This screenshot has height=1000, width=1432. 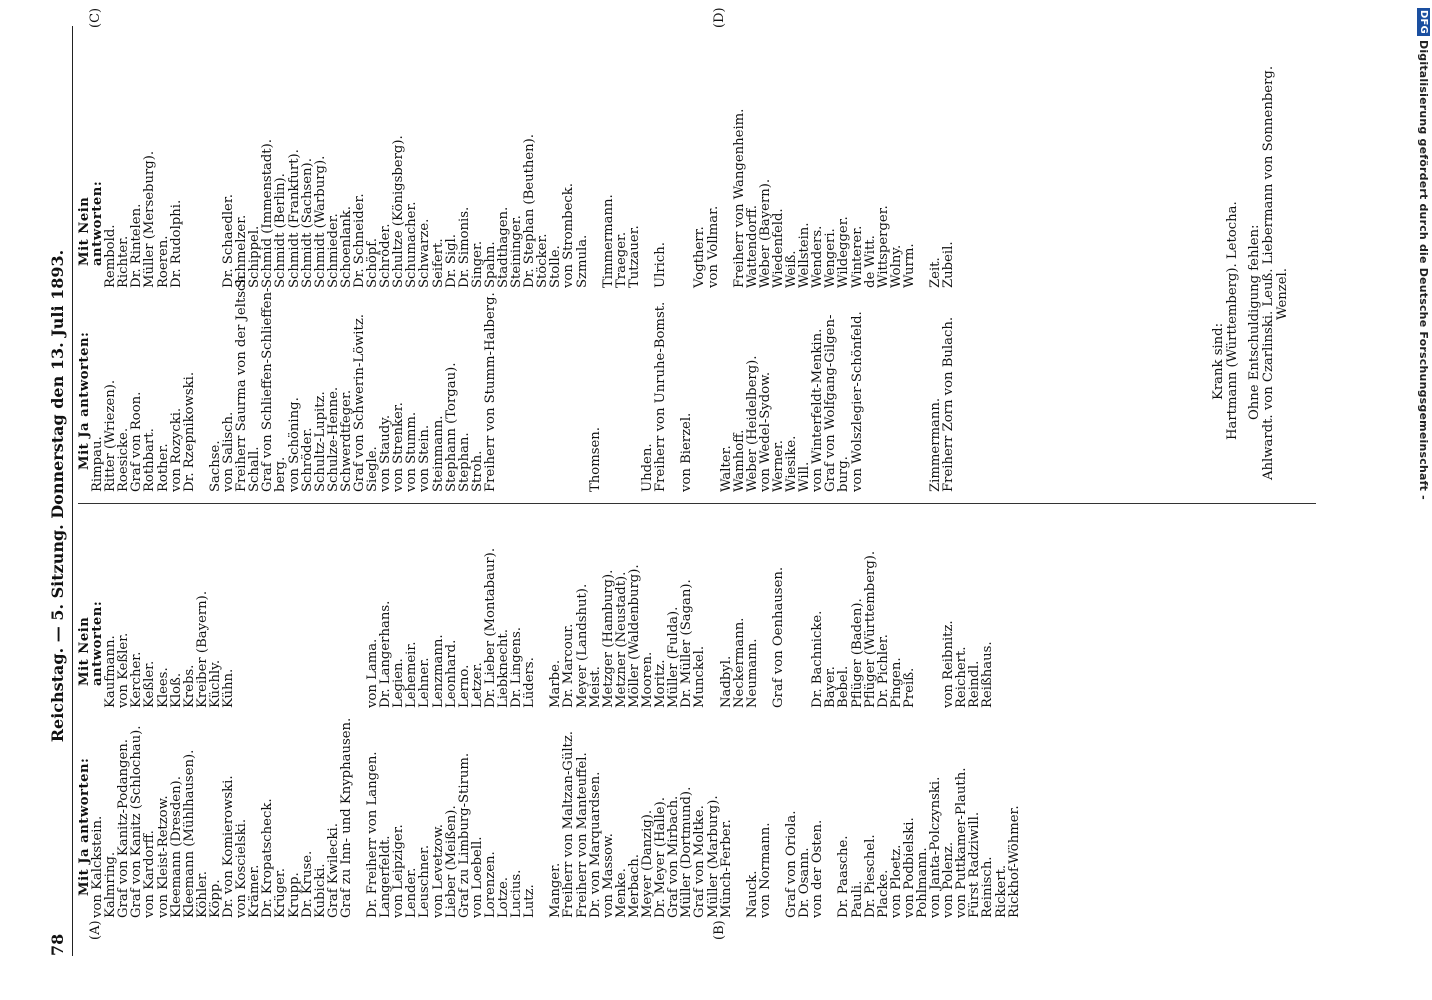 What do you see at coordinates (281, 230) in the screenshot?
I see `name-entry: Schmidt (Berlin).` at bounding box center [281, 230].